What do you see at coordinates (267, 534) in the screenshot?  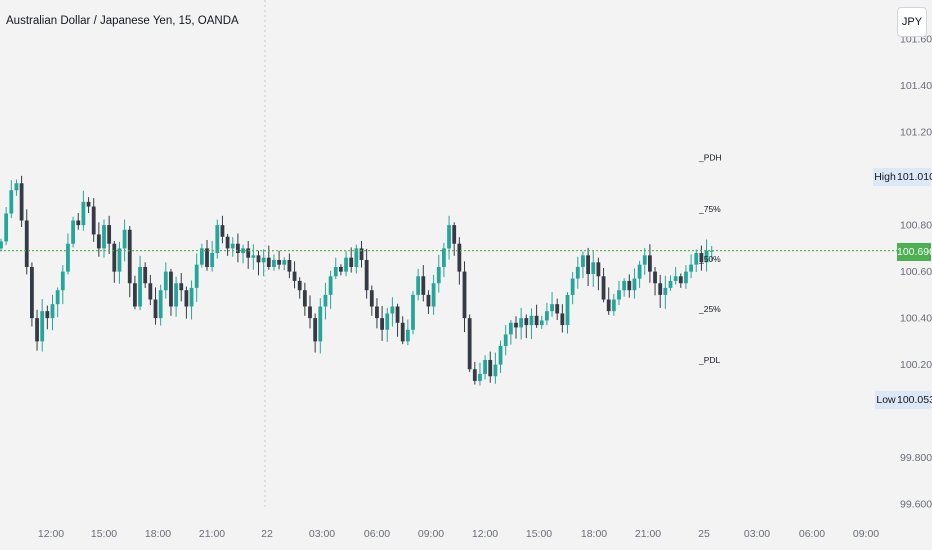 I see `time-axis-tick-label: 22` at bounding box center [267, 534].